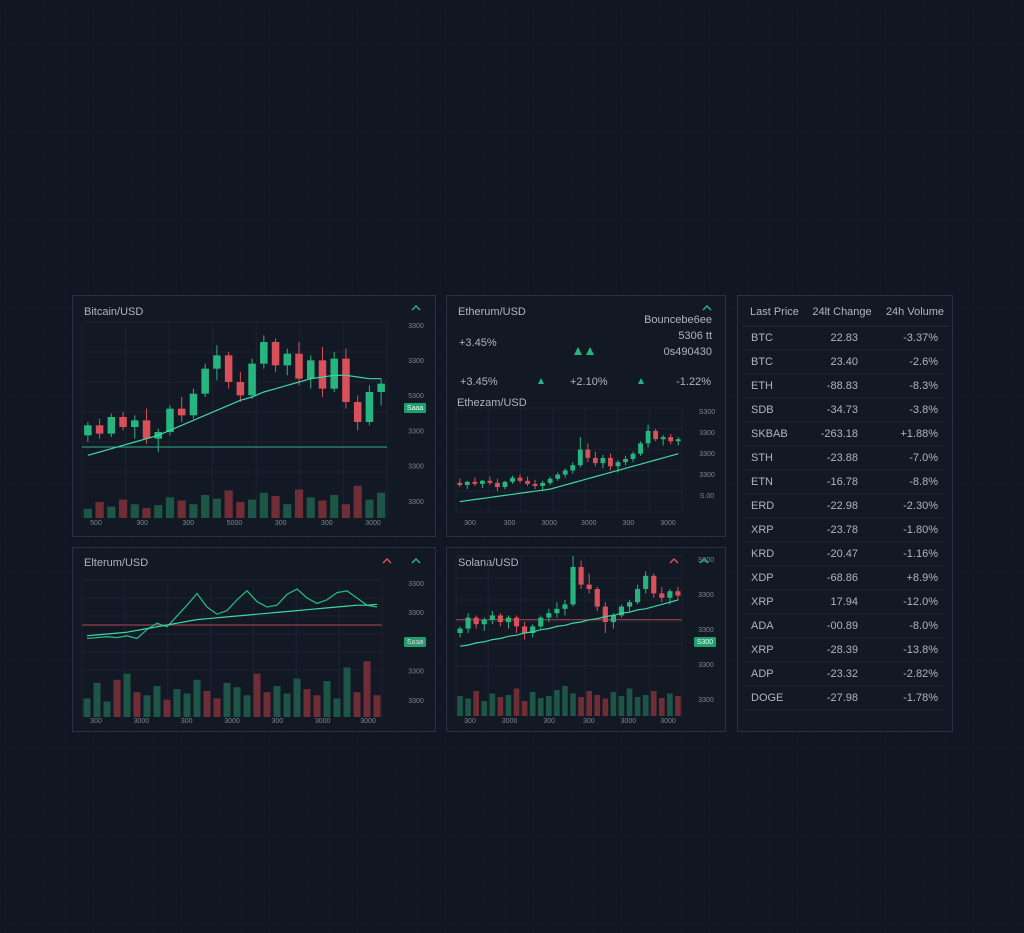 The height and width of the screenshot is (933, 1024). I want to click on symbol: SKBAB, so click(769, 434).